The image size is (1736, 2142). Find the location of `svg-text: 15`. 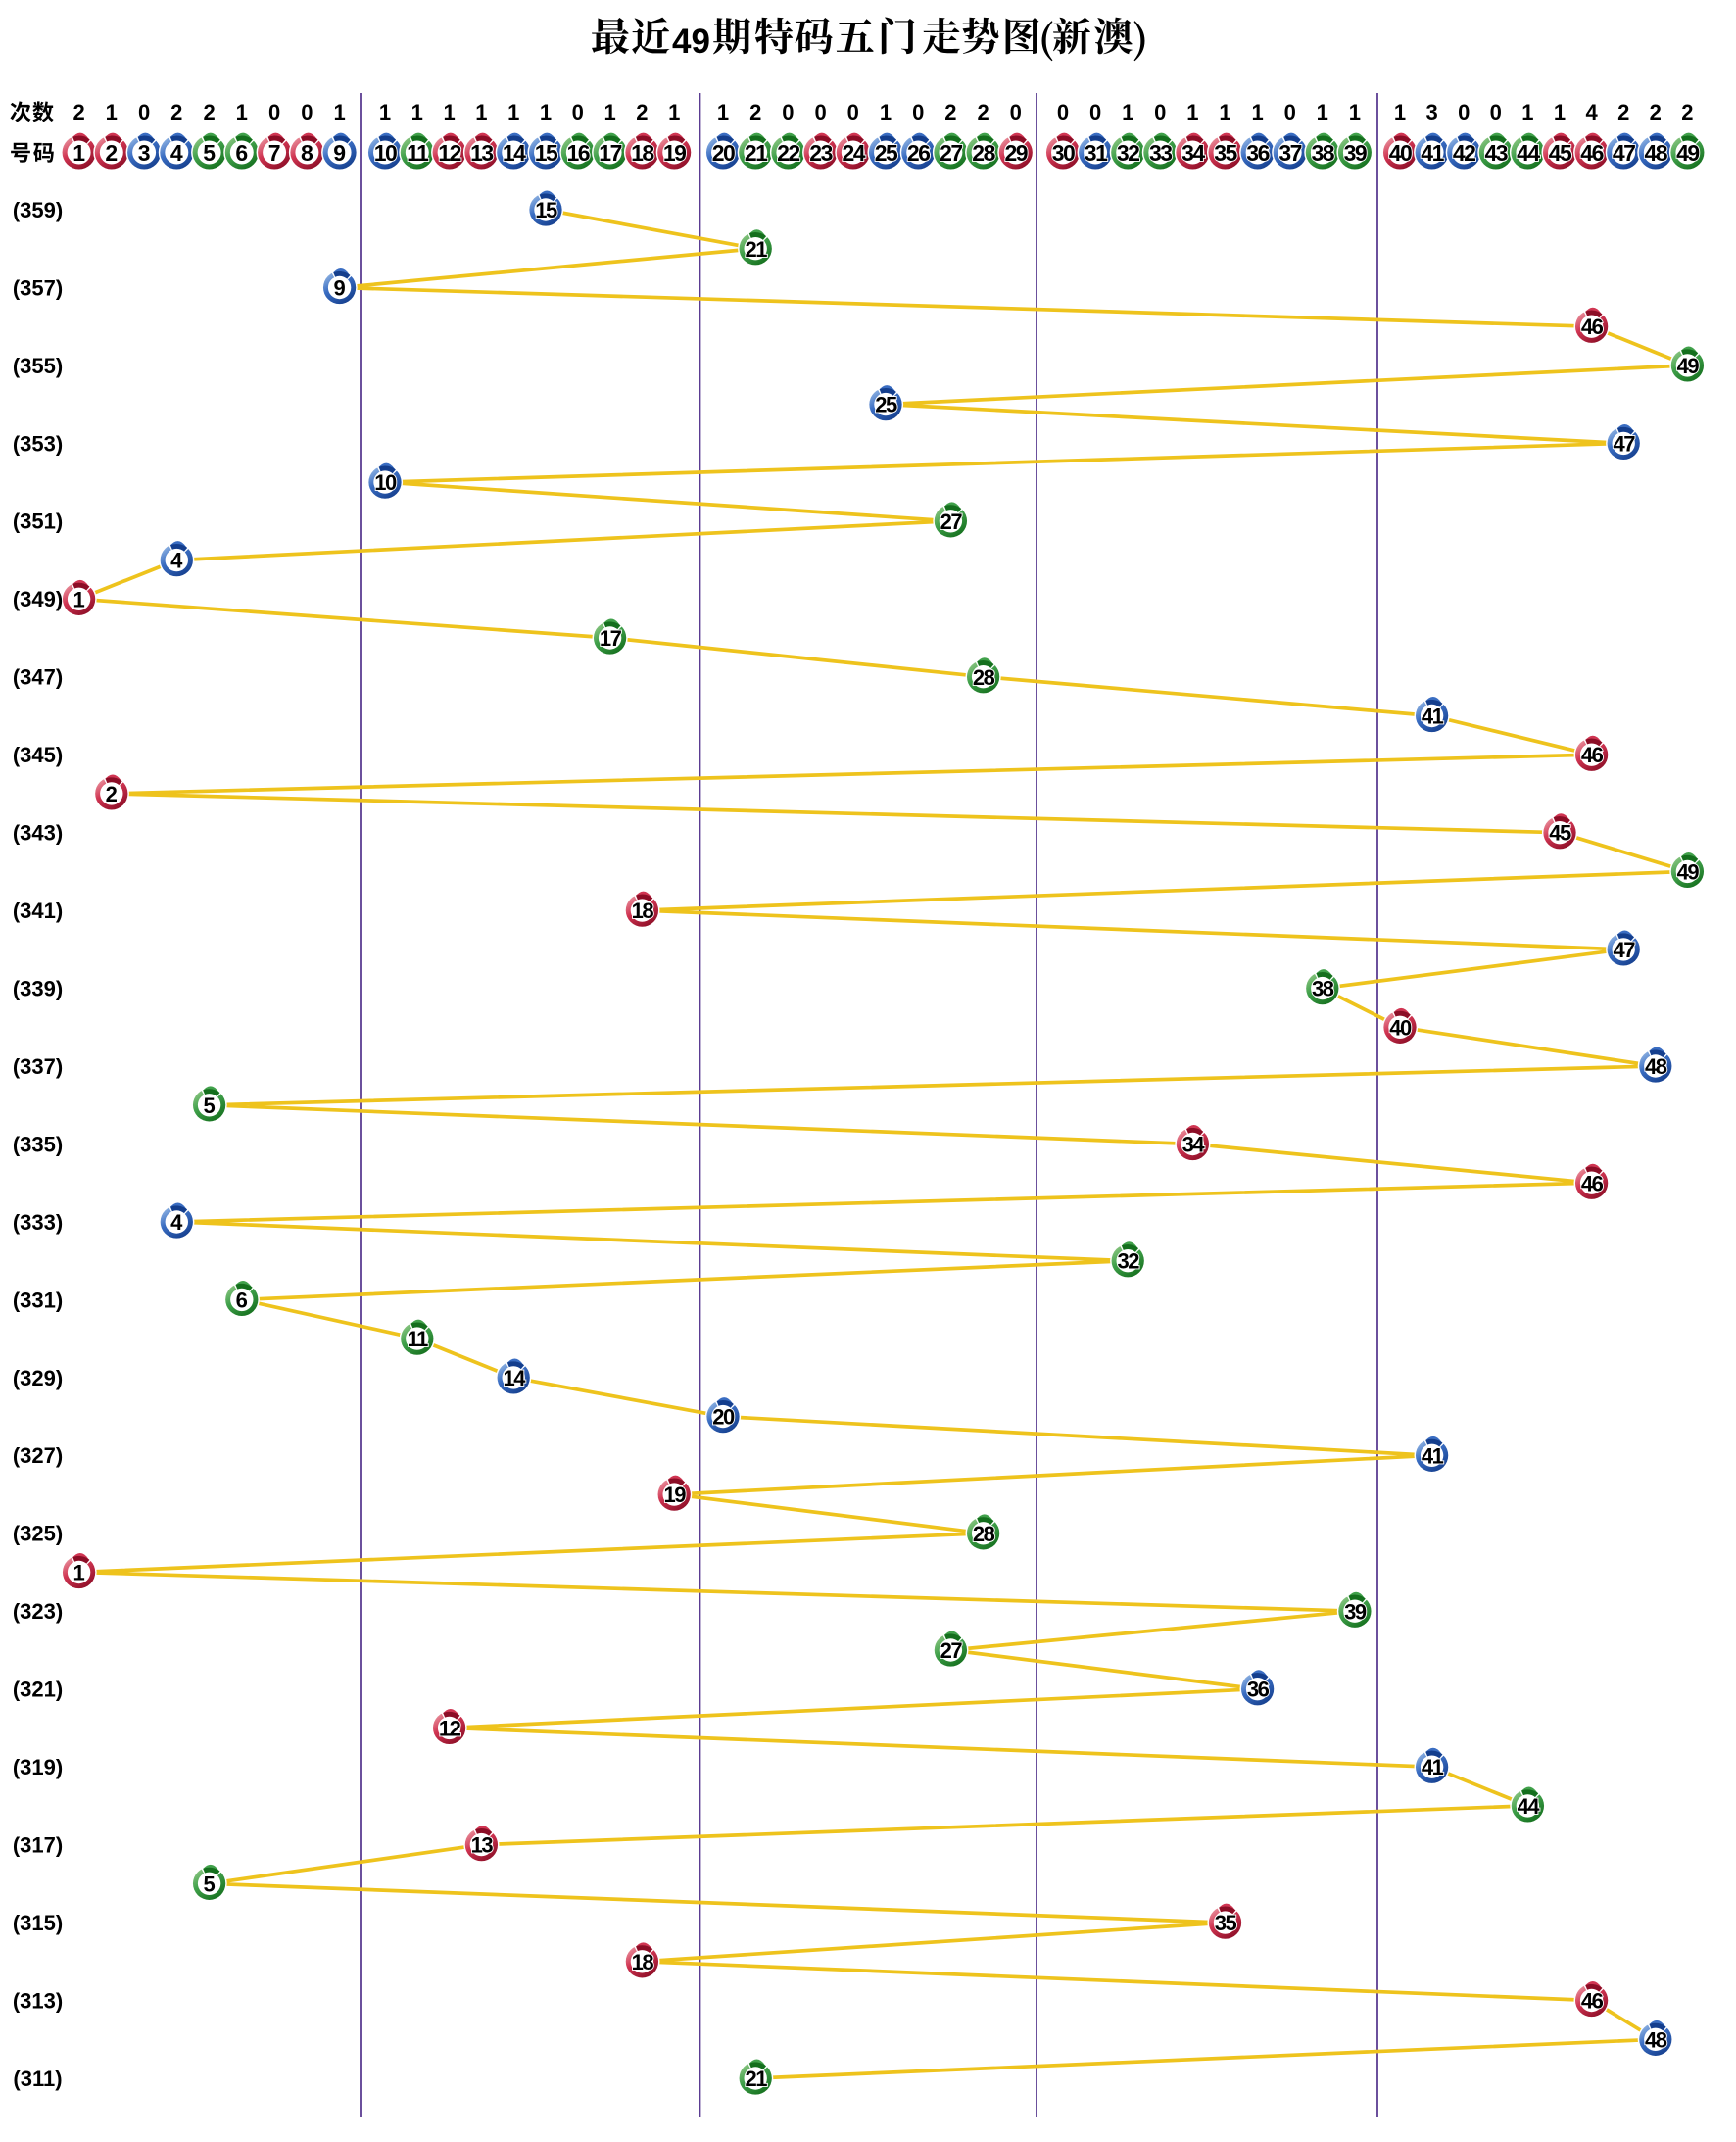

svg-text: 15 is located at coordinates (546, 153).